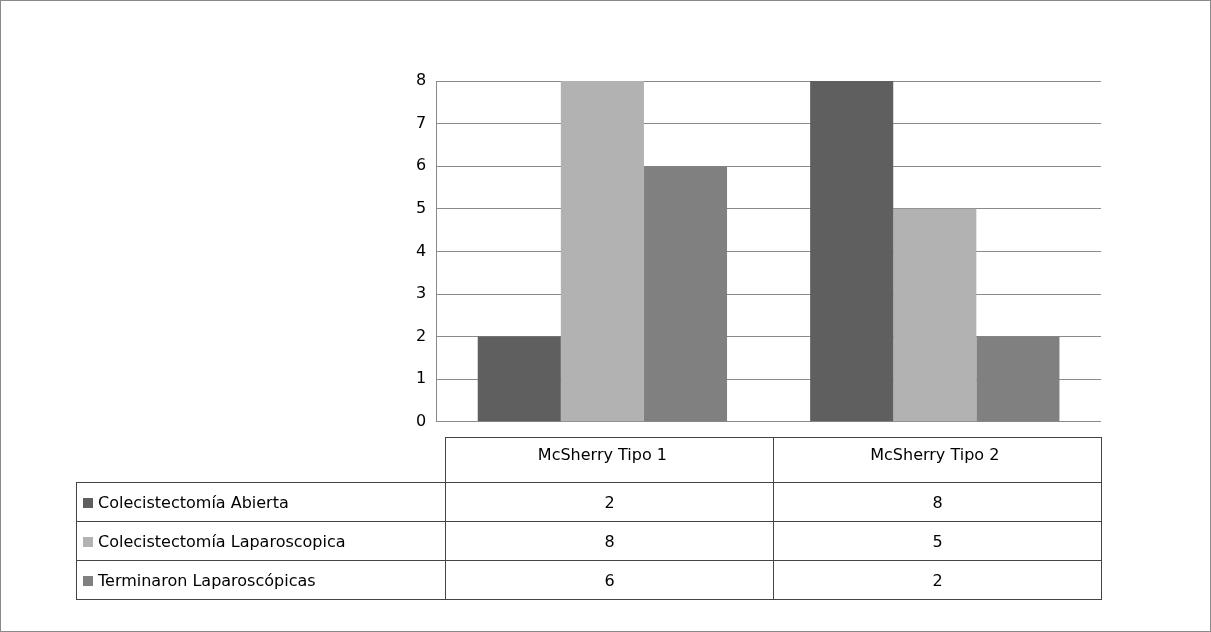  I want to click on y-tick-label: 1, so click(421, 378).